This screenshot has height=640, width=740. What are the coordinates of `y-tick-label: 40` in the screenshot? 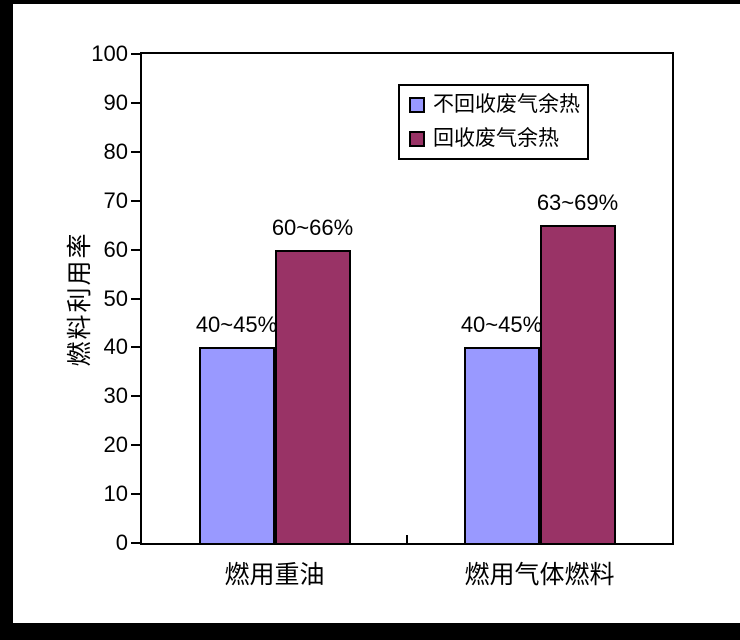 It's located at (115, 347).